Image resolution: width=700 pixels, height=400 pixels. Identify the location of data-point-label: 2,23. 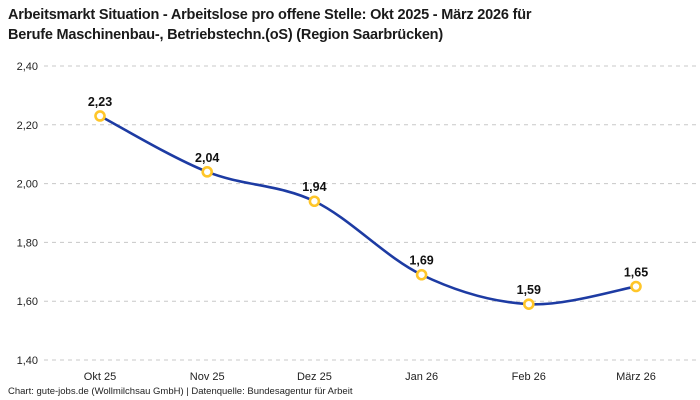
(100, 102).